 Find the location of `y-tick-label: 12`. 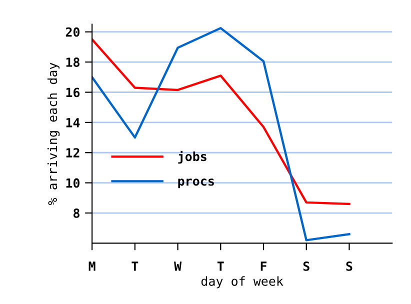

y-tick-label: 12 is located at coordinates (73, 153).